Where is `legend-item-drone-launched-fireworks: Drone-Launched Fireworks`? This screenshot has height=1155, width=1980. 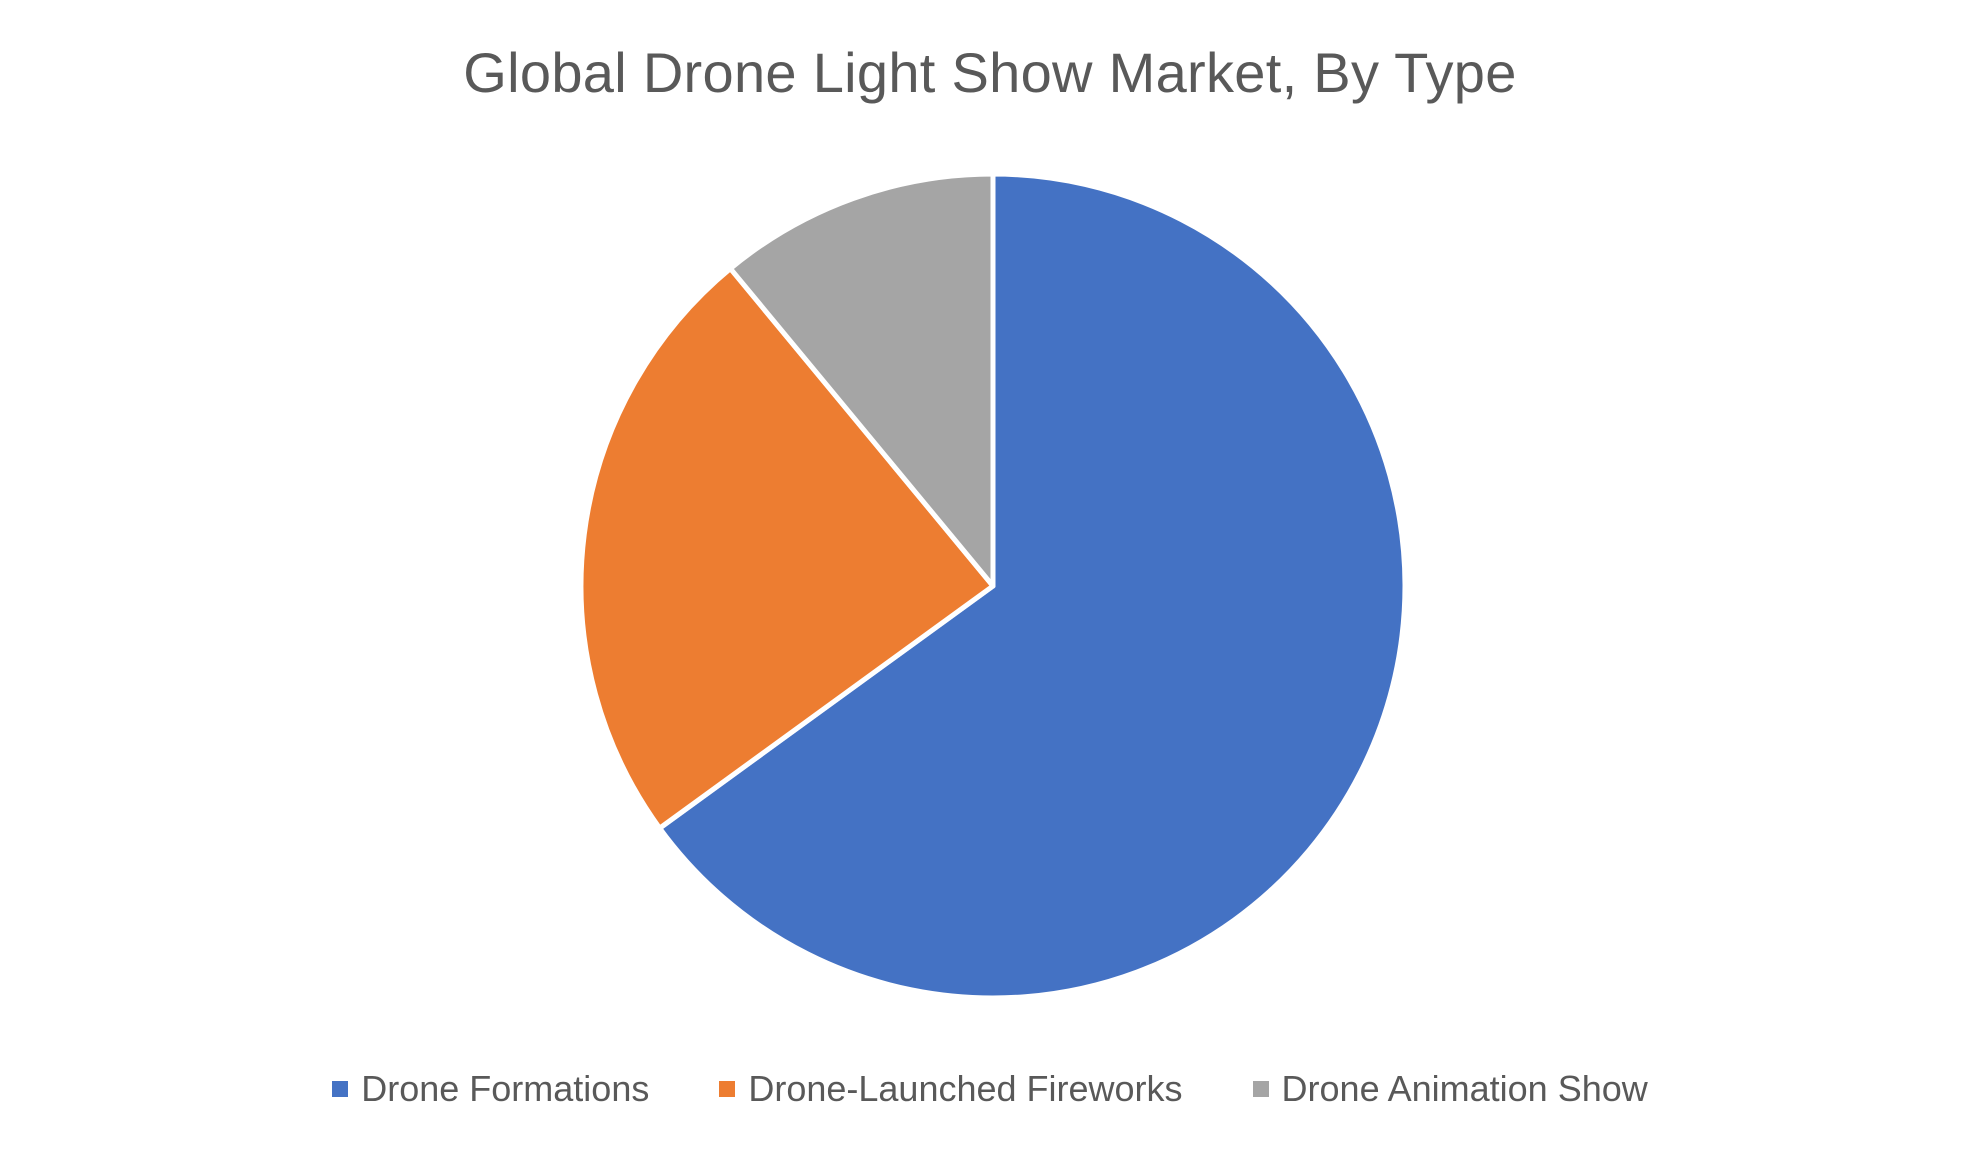 legend-item-drone-launched-fireworks: Drone-Launched Fireworks is located at coordinates (951, 1089).